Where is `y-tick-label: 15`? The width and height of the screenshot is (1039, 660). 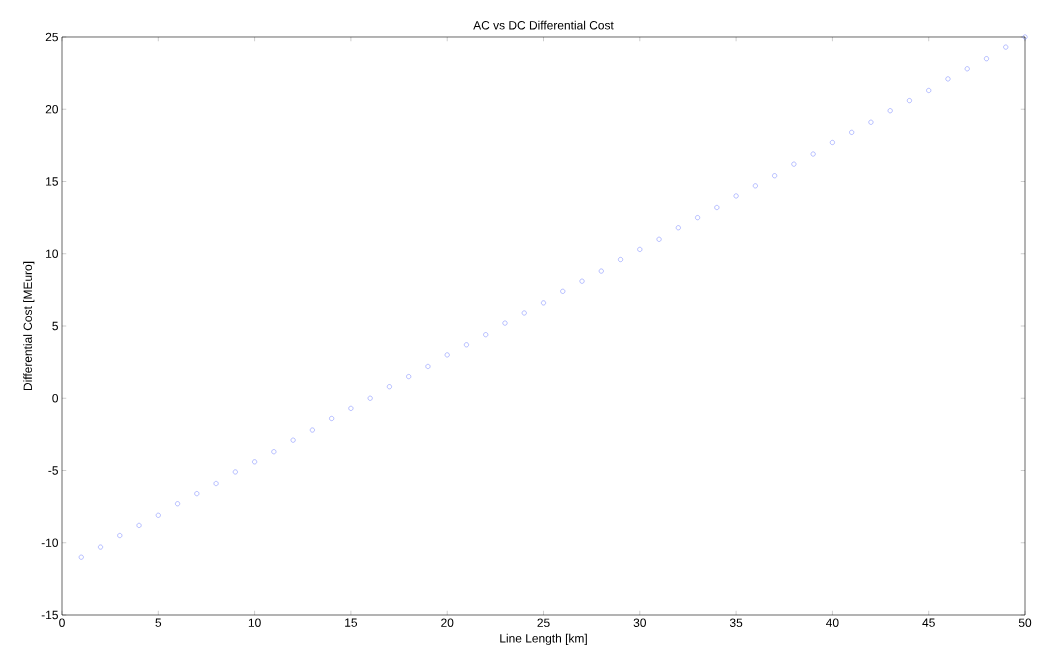
y-tick-label: 15 is located at coordinates (52, 181).